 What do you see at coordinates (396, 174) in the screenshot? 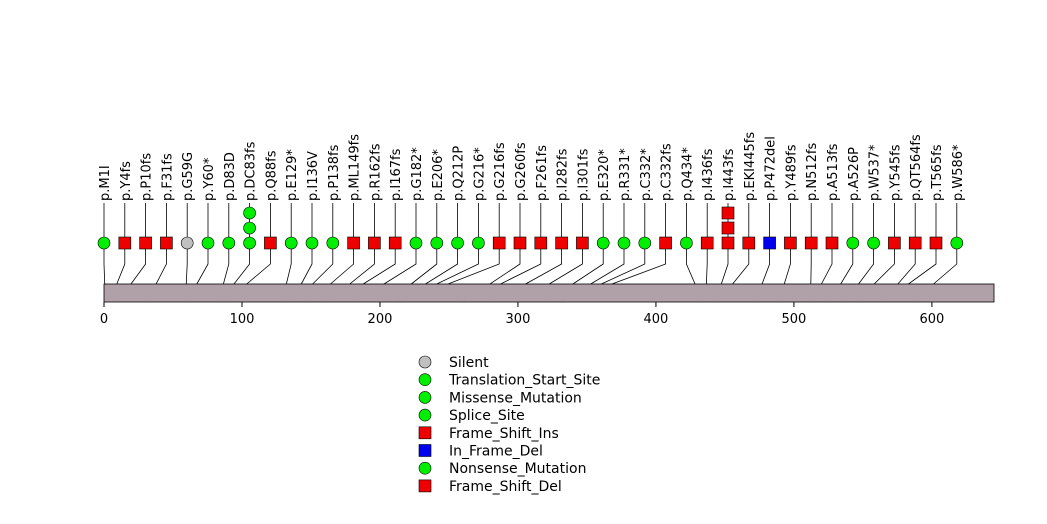
I see `mutation-label: p.I167fs` at bounding box center [396, 174].